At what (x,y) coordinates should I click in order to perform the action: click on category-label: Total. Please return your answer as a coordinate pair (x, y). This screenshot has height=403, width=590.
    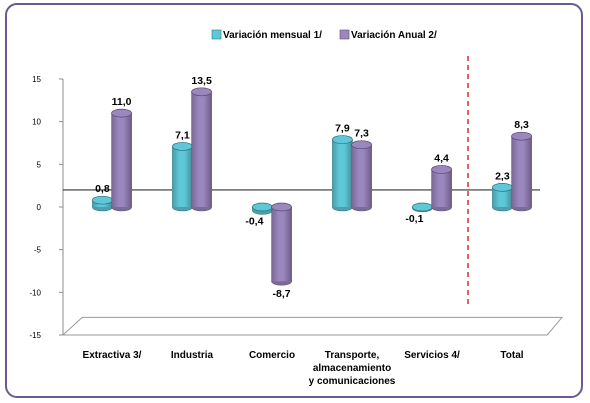
    Looking at the image, I should click on (511, 355).